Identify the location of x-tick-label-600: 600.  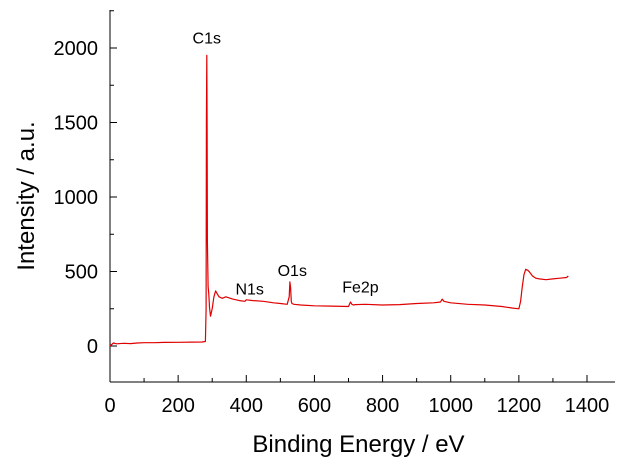
(314, 406).